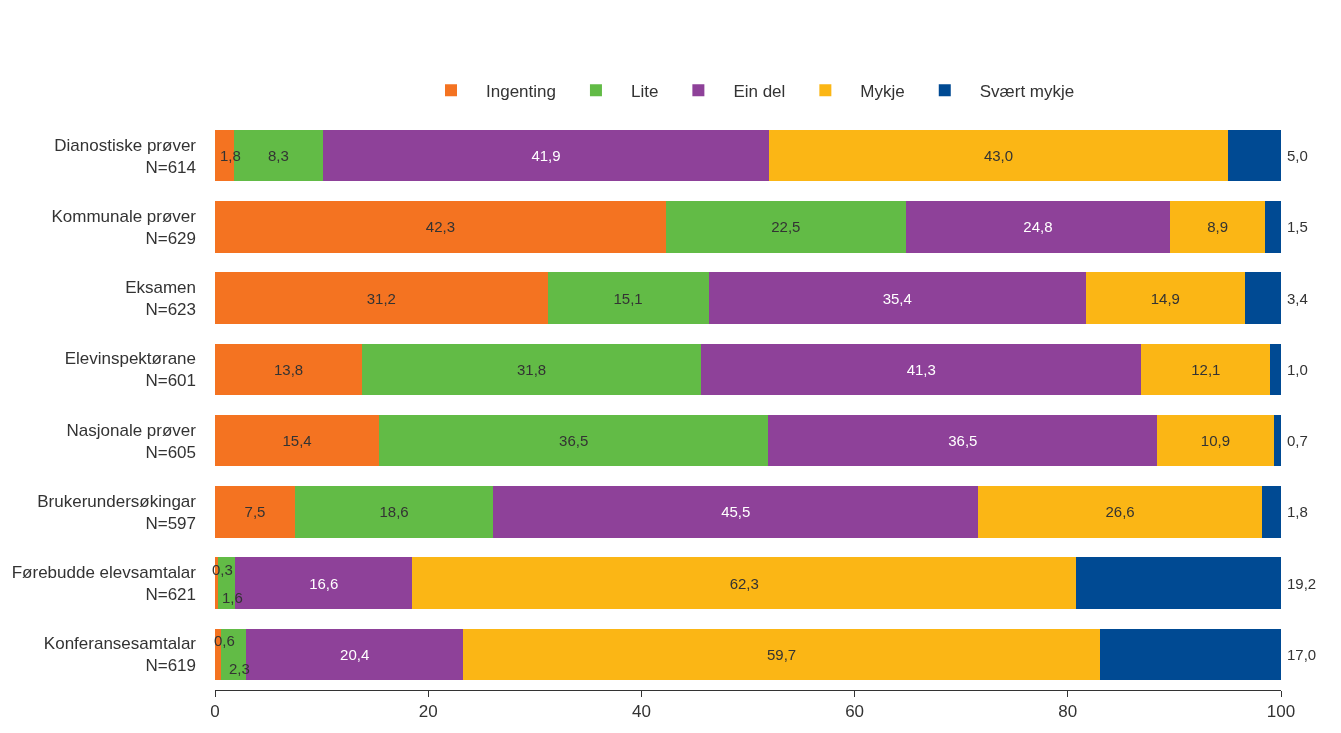 This screenshot has width=1341, height=733. Describe the element at coordinates (131, 441) in the screenshot. I see `y-tick-label: Nasjonale prøver N=605` at that location.